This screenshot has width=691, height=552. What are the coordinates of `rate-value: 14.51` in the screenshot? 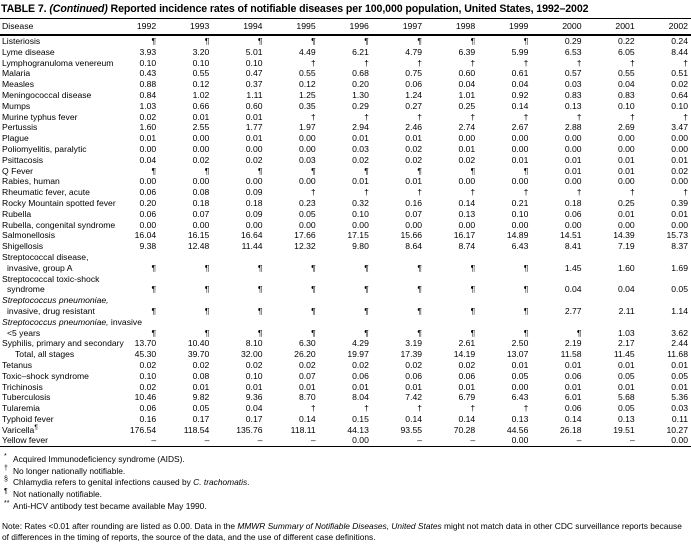 It's located at (571, 235).